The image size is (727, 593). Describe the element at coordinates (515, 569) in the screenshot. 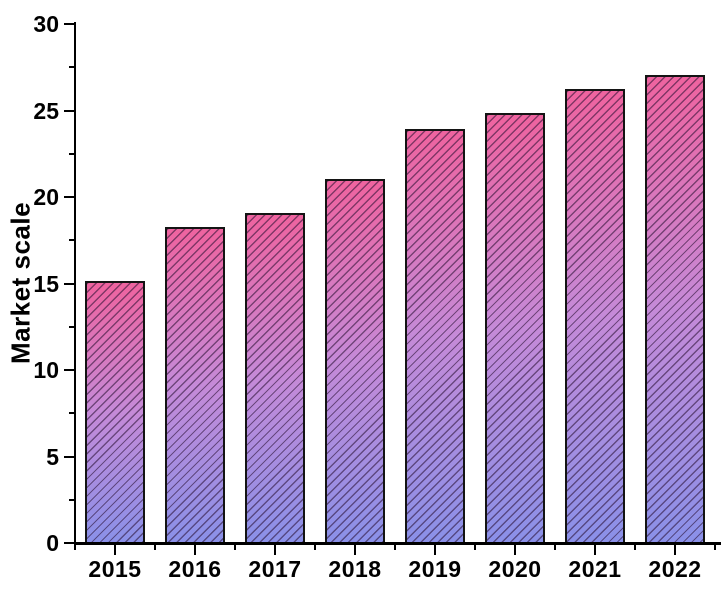

I see `x-tick-label-2020: 2020` at that location.